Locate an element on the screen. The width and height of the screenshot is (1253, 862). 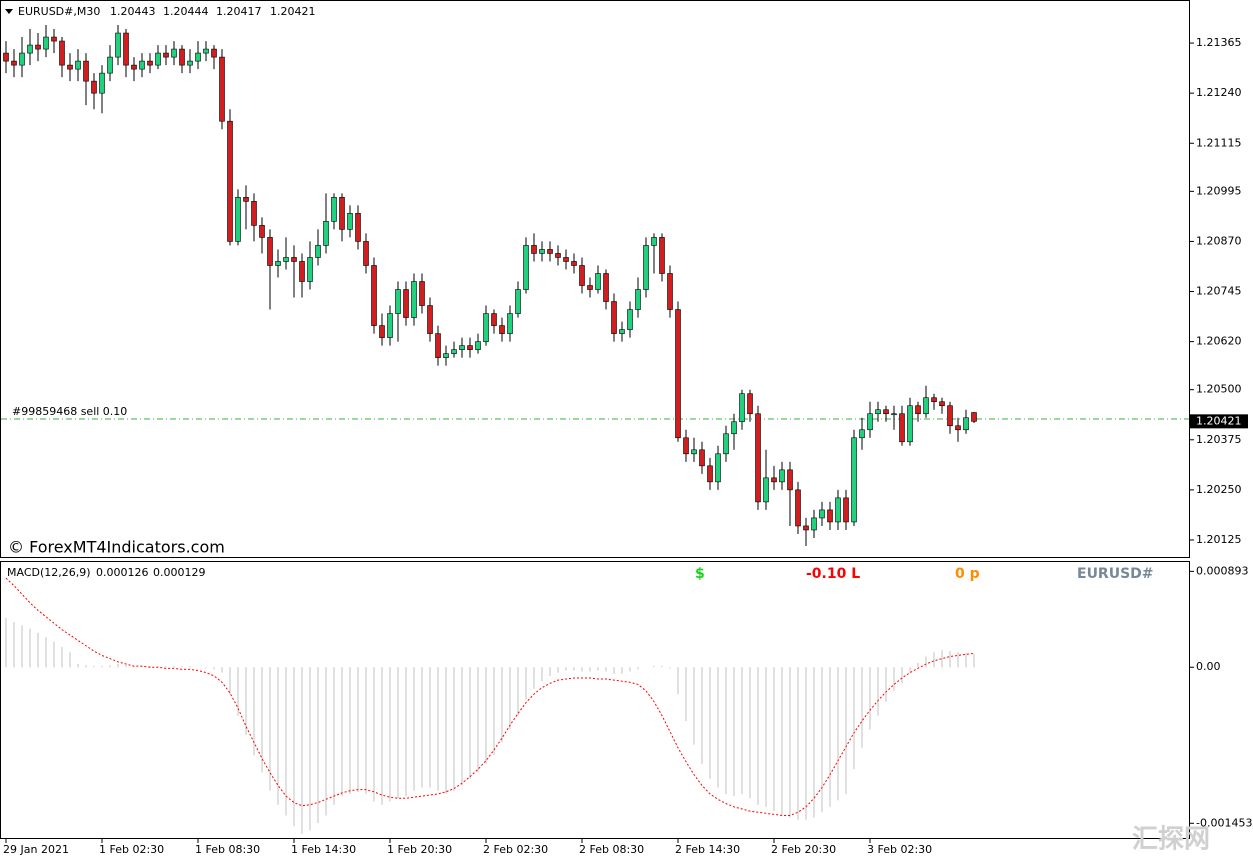
y-tick-label: 1.20995 is located at coordinates (1219, 190).